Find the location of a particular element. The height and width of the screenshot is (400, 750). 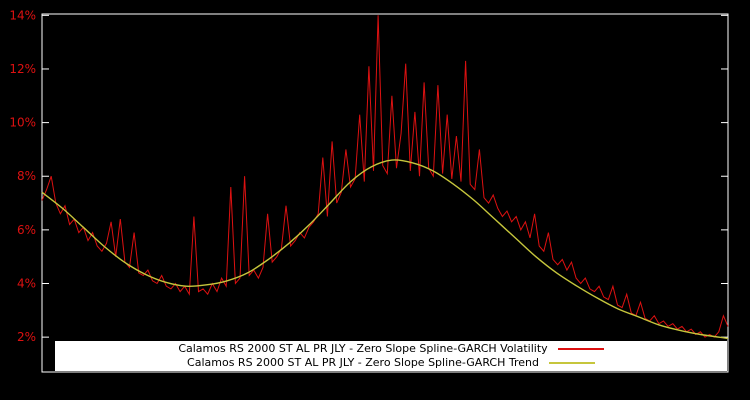

y-axis-label: 2% is located at coordinates (26, 337).